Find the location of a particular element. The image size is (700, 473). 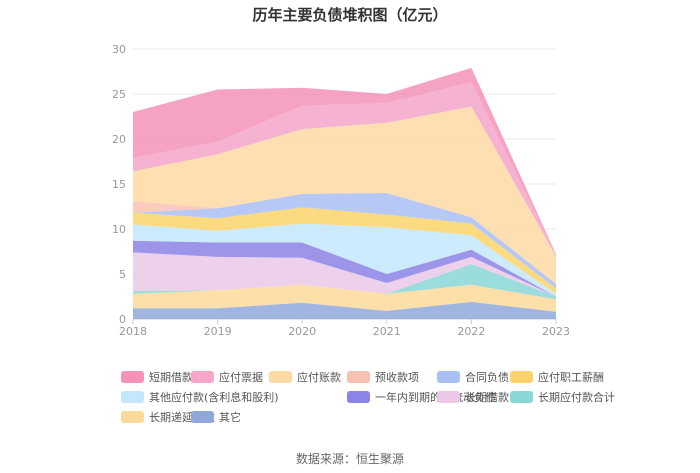

legend-item: 应付票据 is located at coordinates (227, 376).